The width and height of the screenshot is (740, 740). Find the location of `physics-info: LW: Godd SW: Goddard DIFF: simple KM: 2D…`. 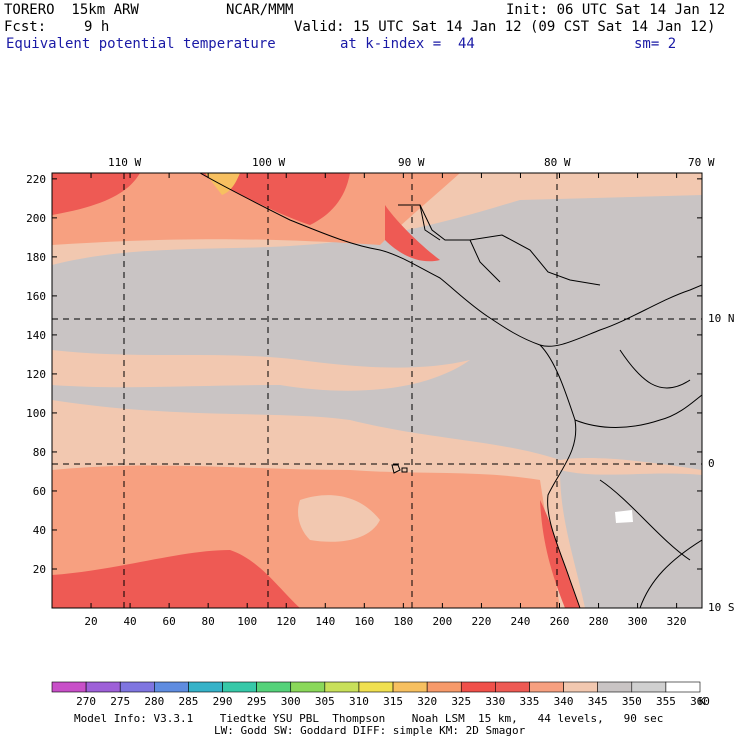

physics-info: LW: Godd SW: Goddard DIFF: simple KM: 2D… is located at coordinates (370, 730).